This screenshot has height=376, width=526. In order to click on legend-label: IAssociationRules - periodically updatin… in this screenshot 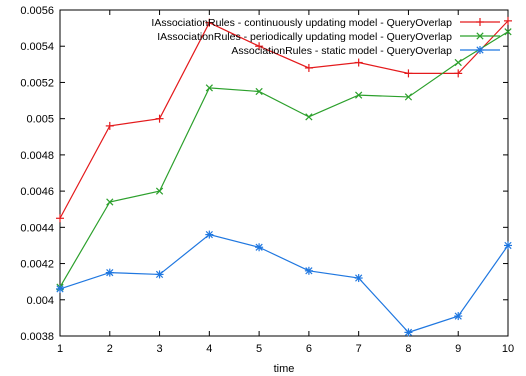, I will do `click(304, 37)`.